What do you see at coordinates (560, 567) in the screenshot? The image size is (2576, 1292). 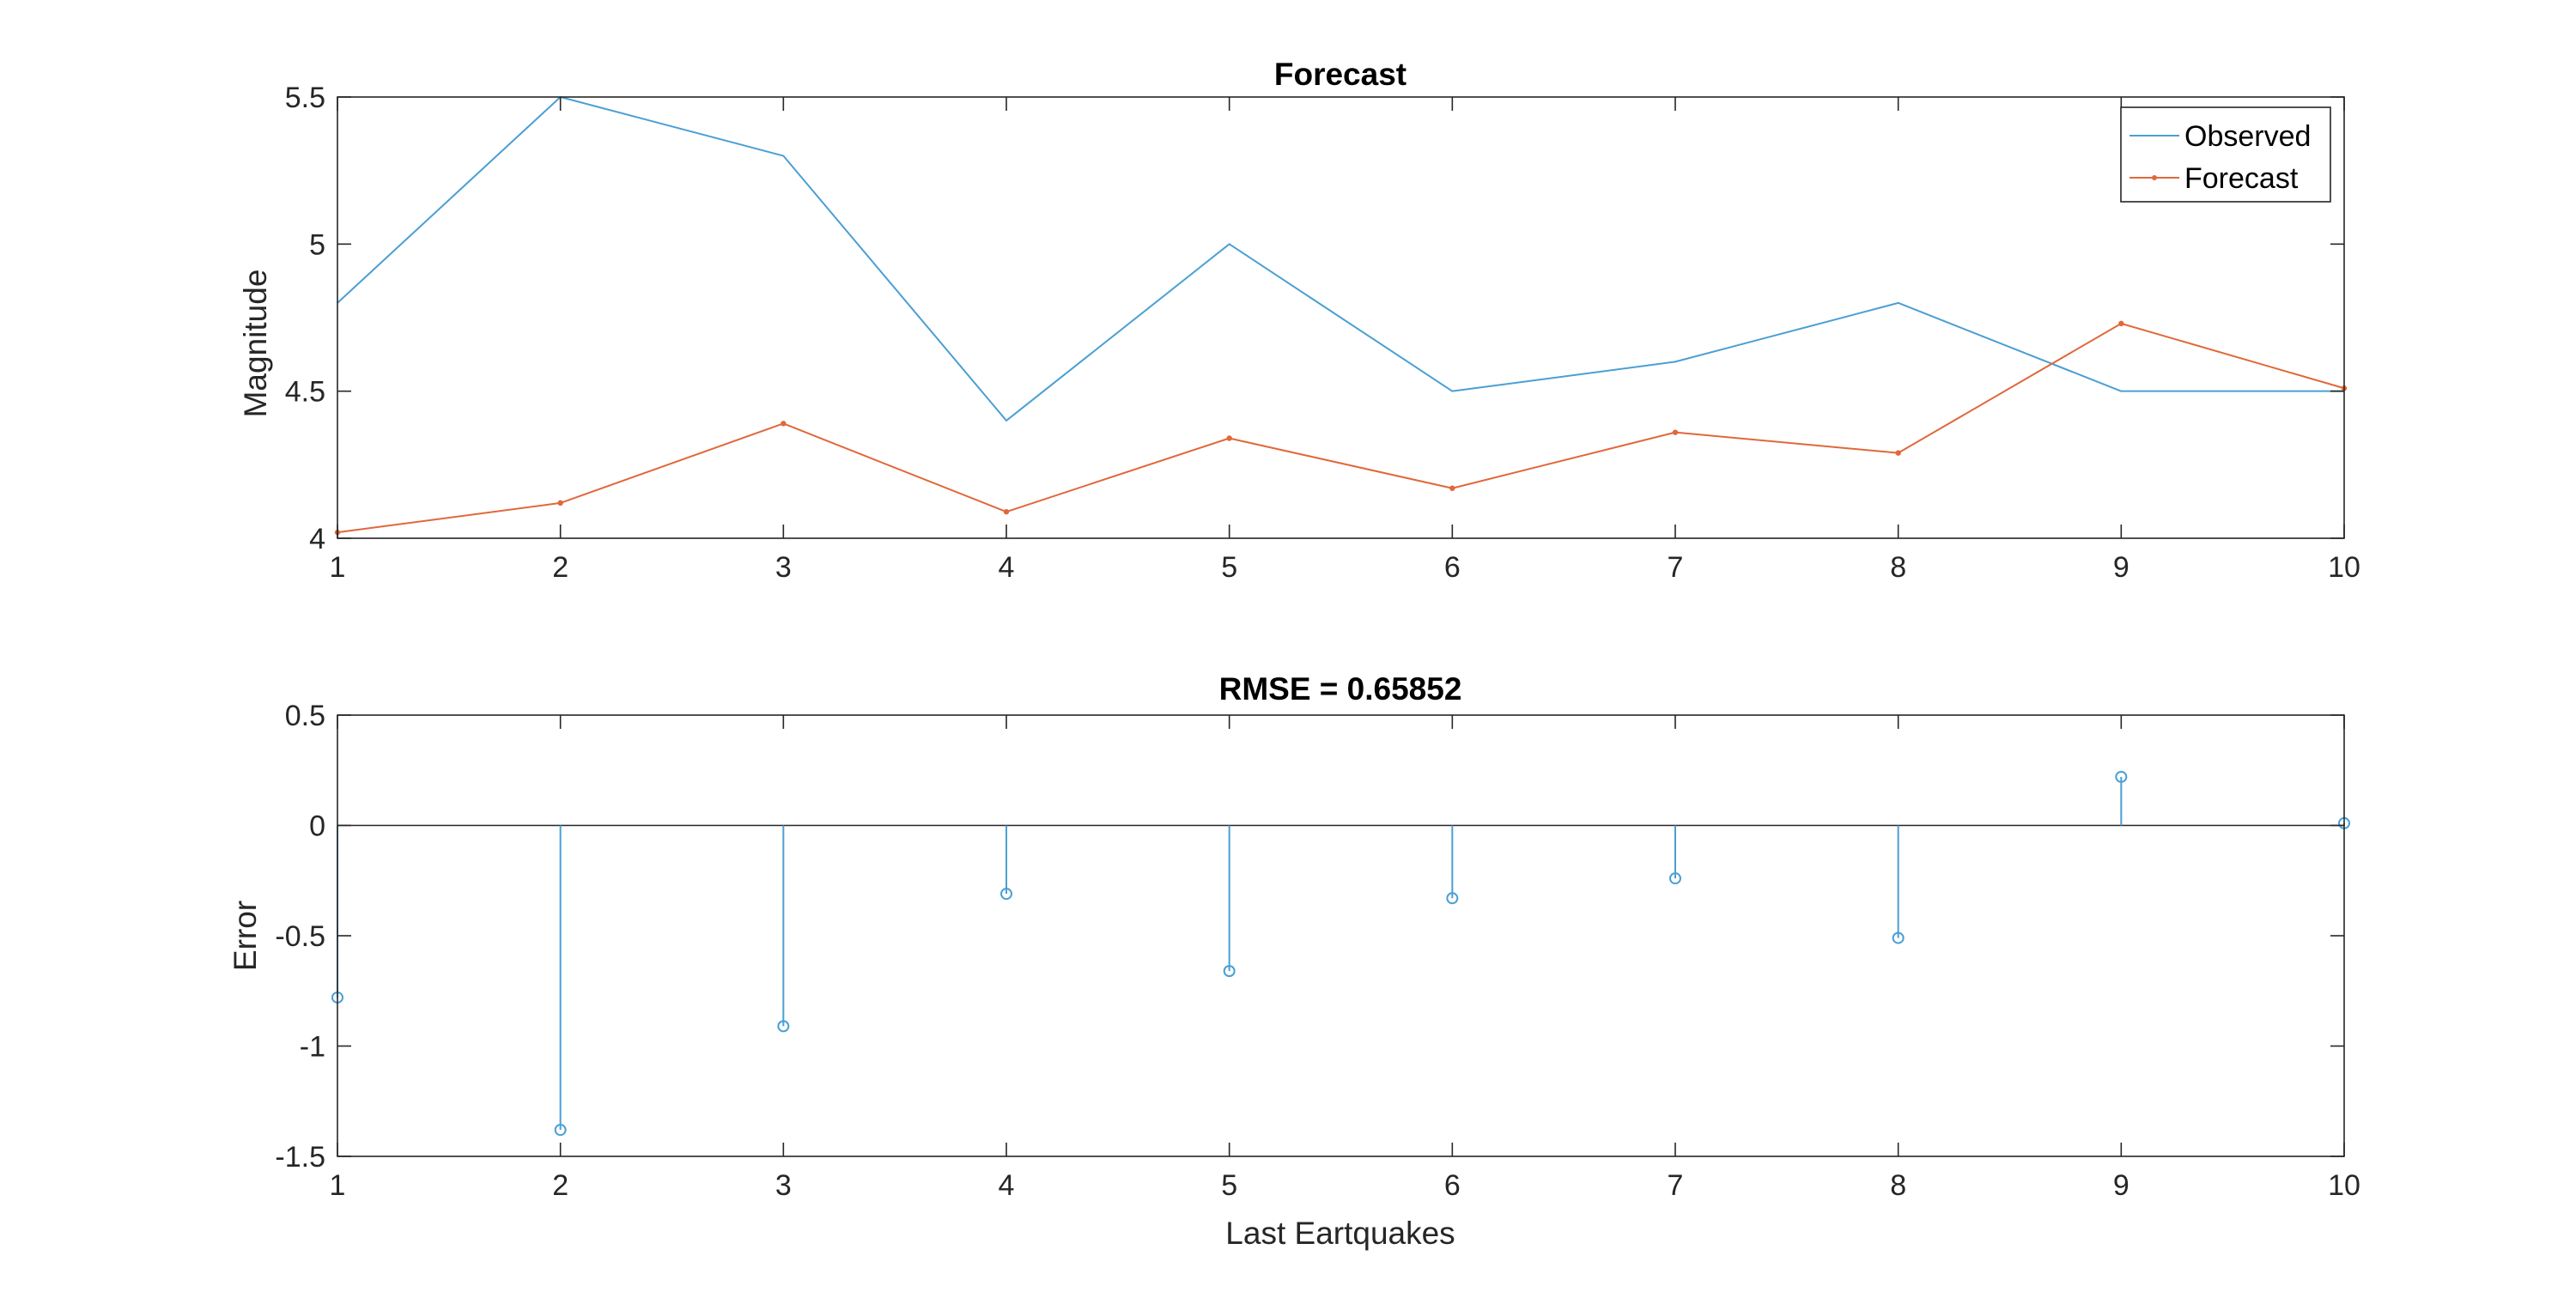 I see `forecast-x-tick-label: 2` at bounding box center [560, 567].